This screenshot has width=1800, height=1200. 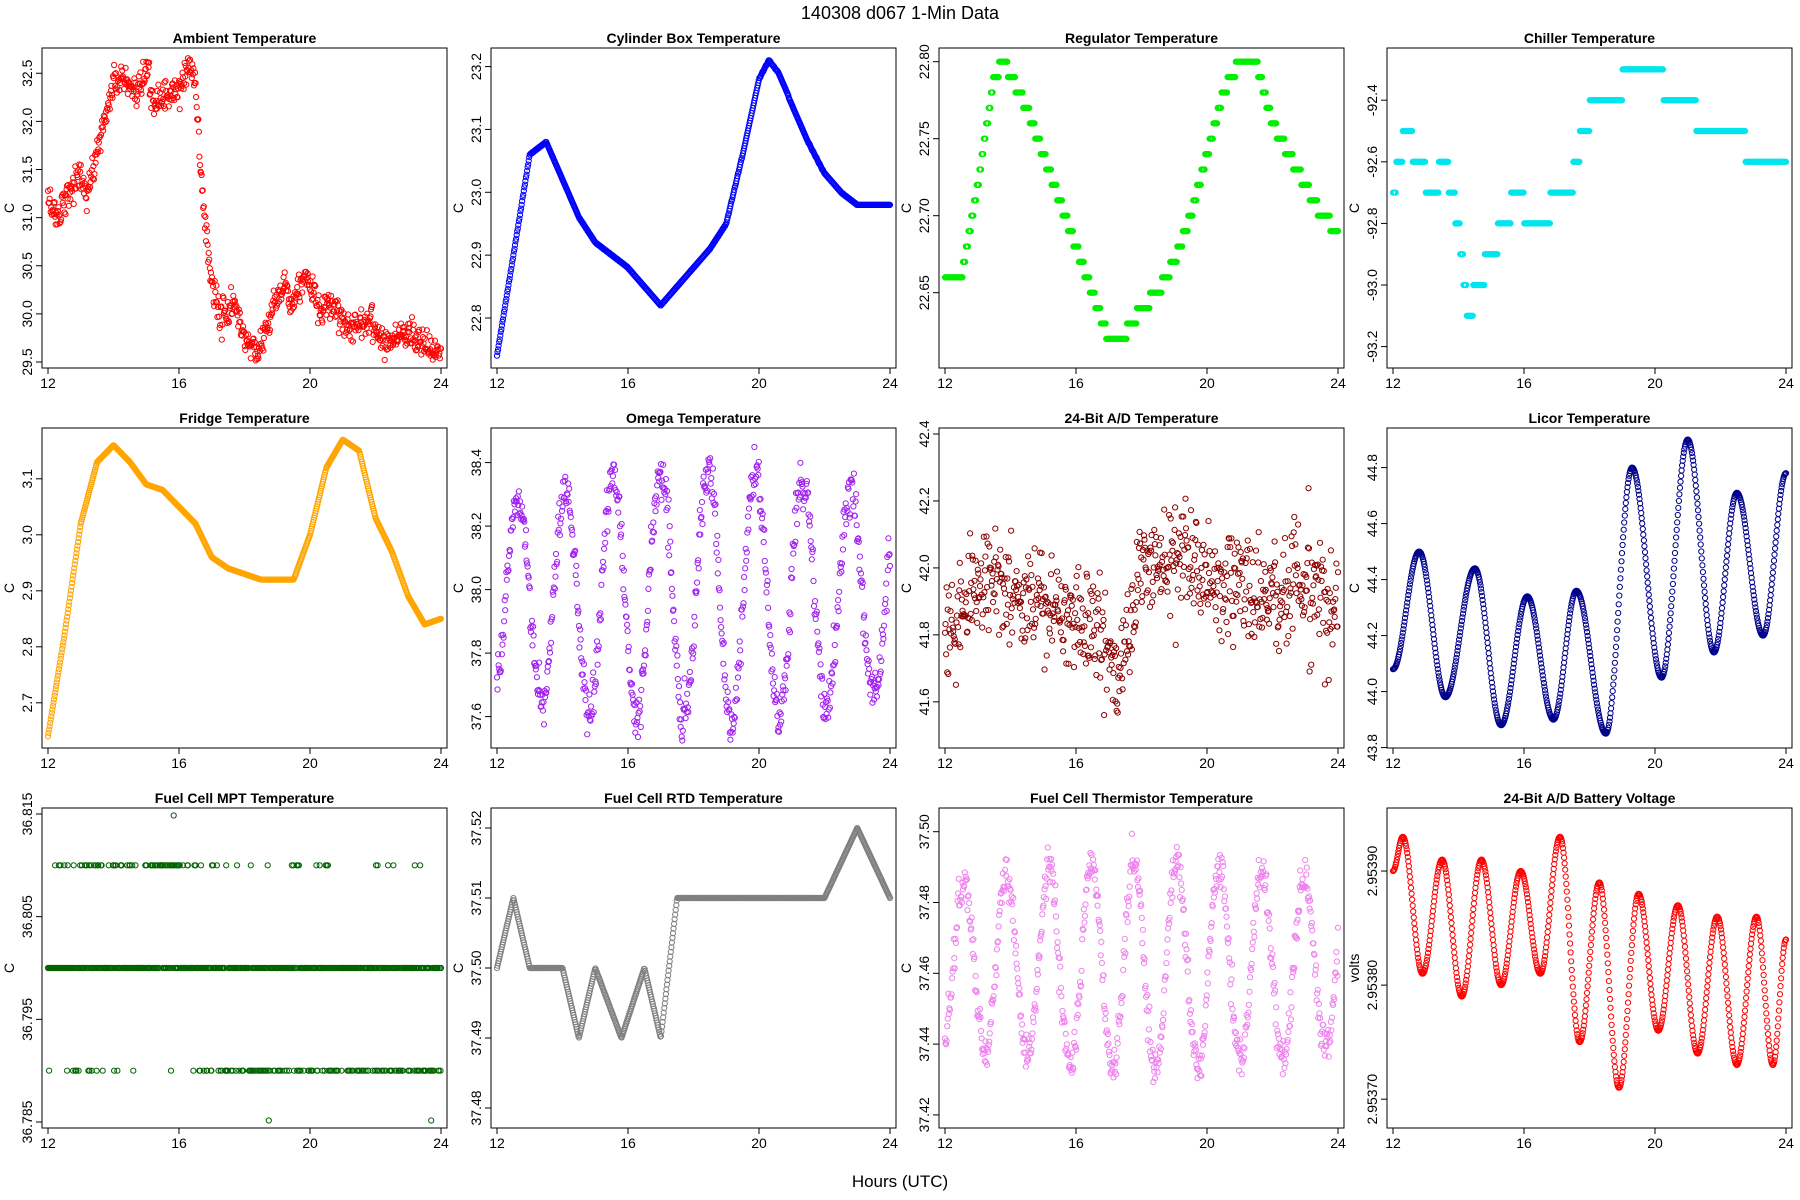 What do you see at coordinates (27, 169) in the screenshot?
I see `y-tick-label: 31.5` at bounding box center [27, 169].